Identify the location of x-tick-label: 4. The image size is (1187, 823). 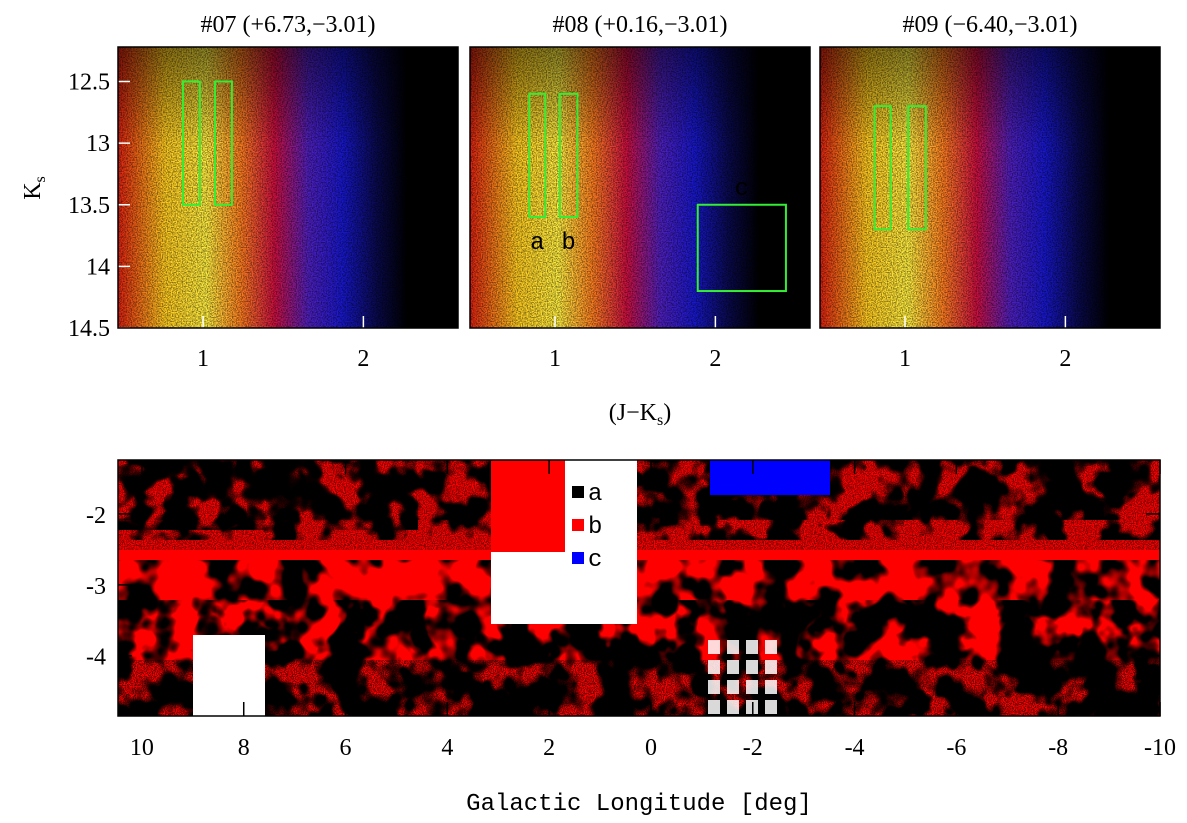
(447, 748).